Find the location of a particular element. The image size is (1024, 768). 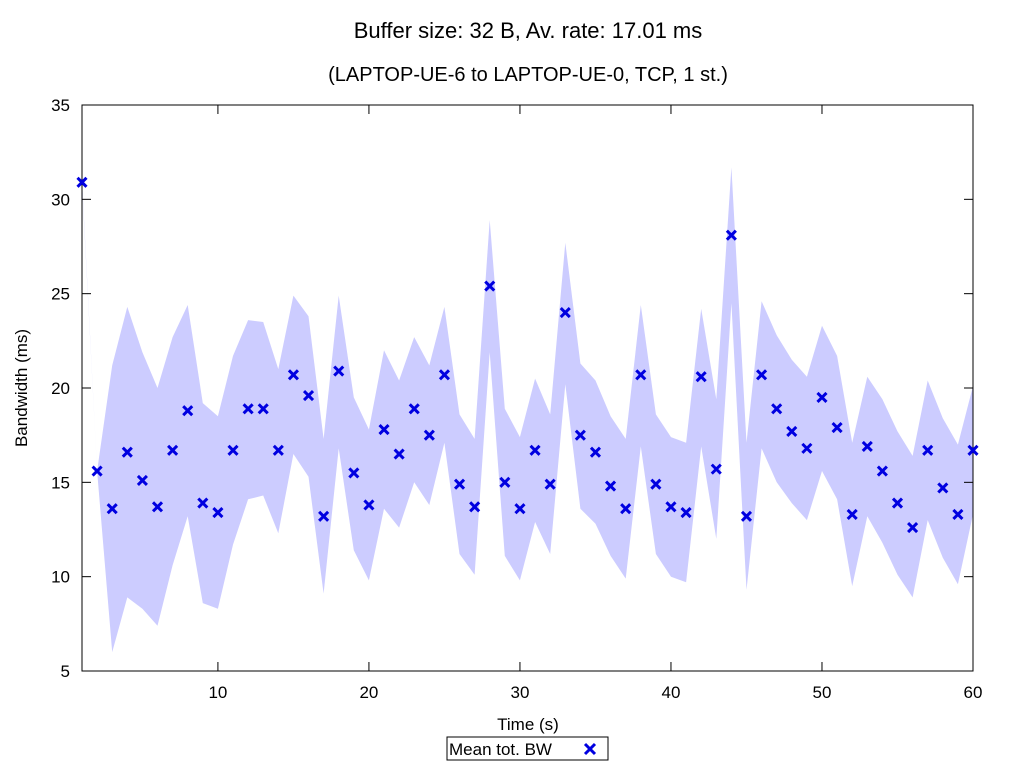

chart-title: Buffer size: 32 B, Av. rate: 17.01 ms is located at coordinates (528, 30).